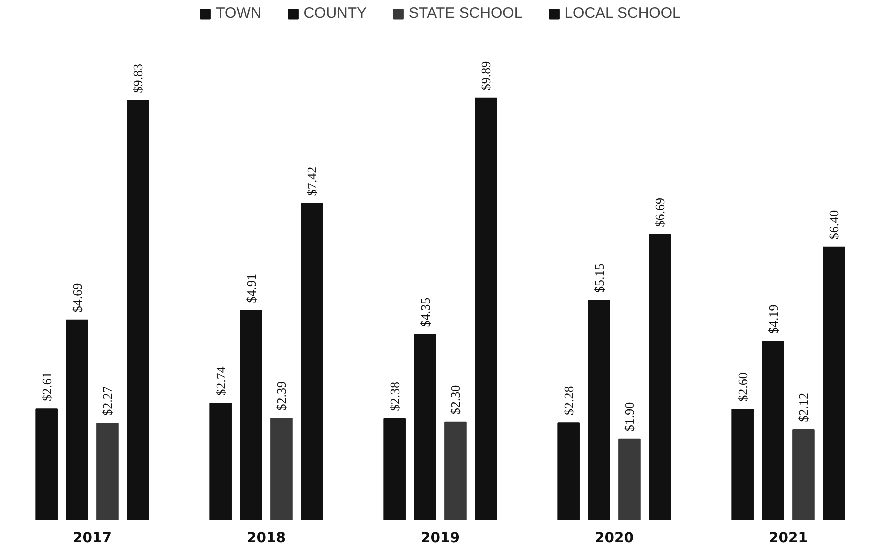  Describe the element at coordinates (46, 387) in the screenshot. I see `data-label: $2.61` at that location.